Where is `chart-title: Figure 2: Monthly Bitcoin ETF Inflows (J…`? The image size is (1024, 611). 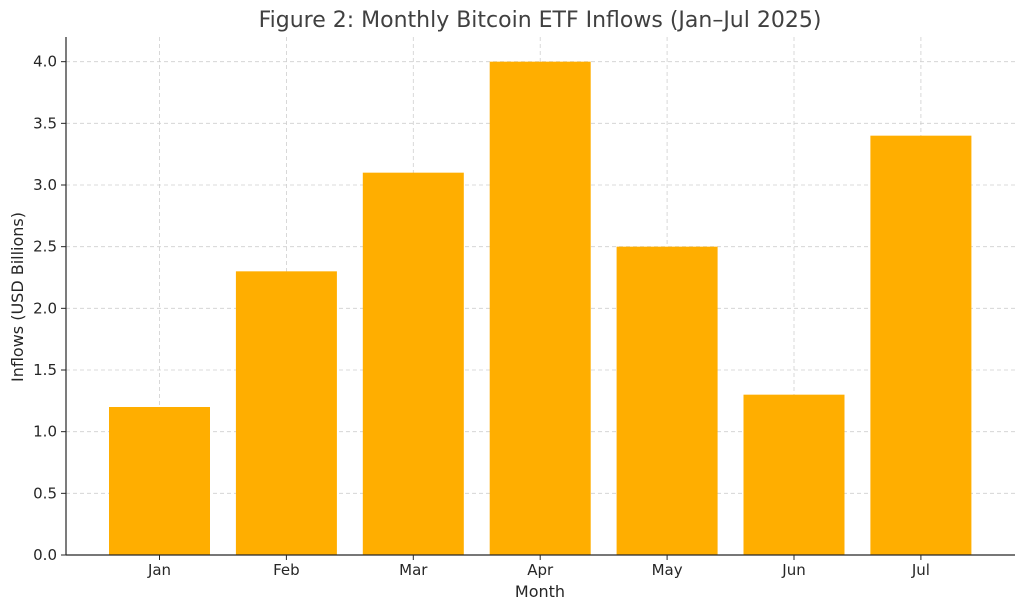 chart-title: Figure 2: Monthly Bitcoin ETF Inflows (J… is located at coordinates (540, 20).